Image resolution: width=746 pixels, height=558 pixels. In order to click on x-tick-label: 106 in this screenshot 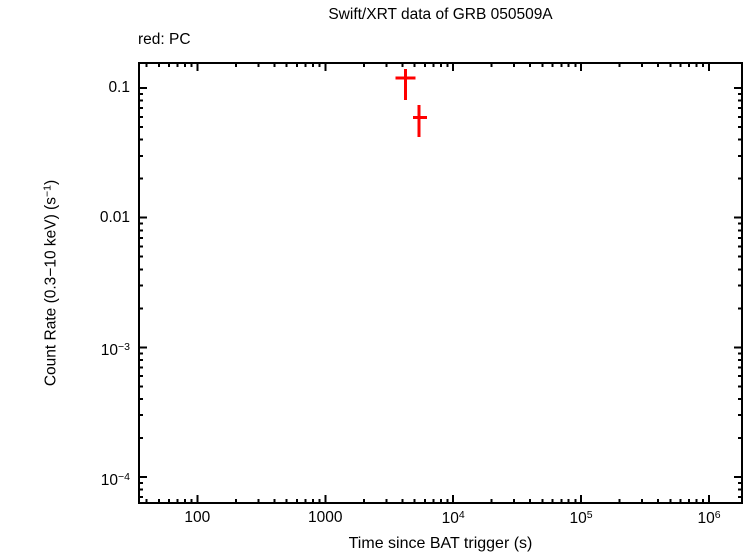, I will do `click(709, 518)`.